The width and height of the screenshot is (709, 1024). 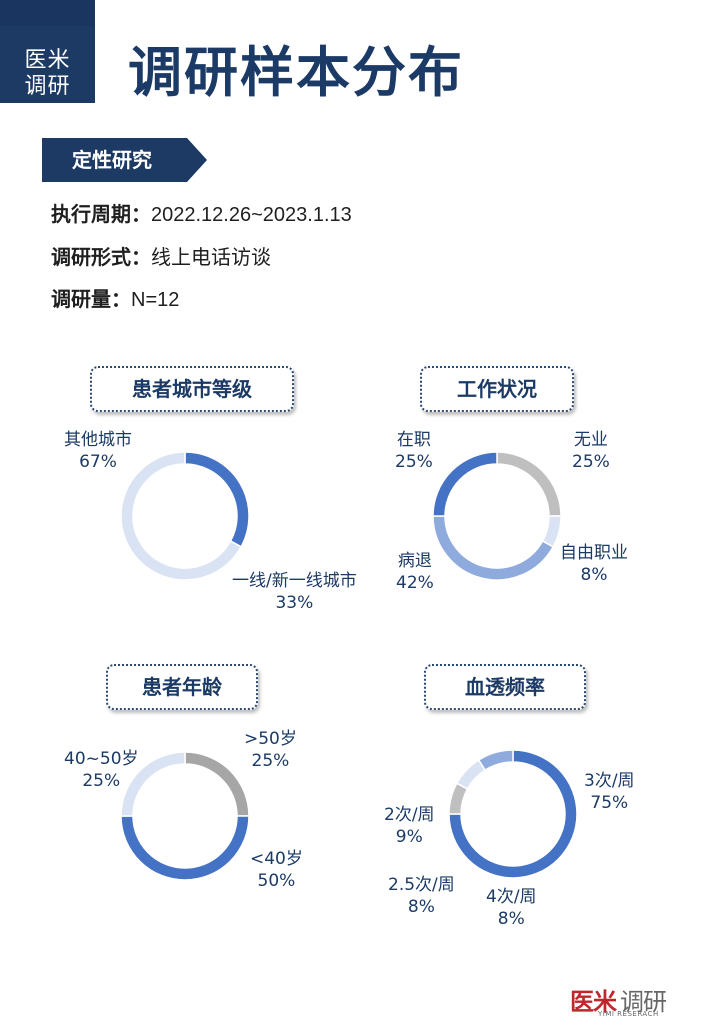 What do you see at coordinates (182, 687) in the screenshot?
I see `chart-title-age: 患者年龄` at bounding box center [182, 687].